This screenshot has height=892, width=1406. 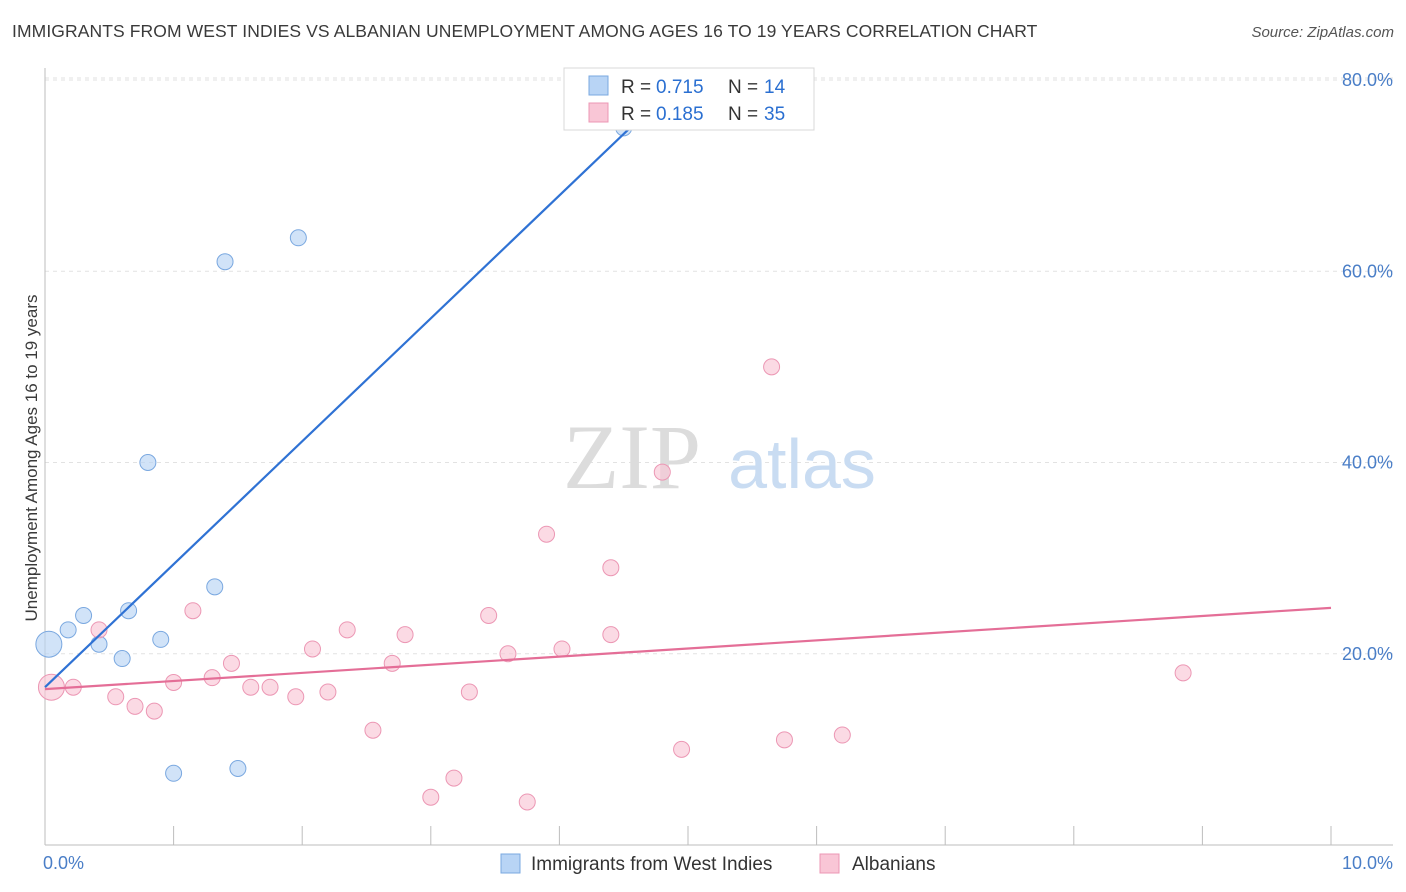 I want to click on series-legend: Immigrants from West Indies Albanians, so click(x=717, y=864).